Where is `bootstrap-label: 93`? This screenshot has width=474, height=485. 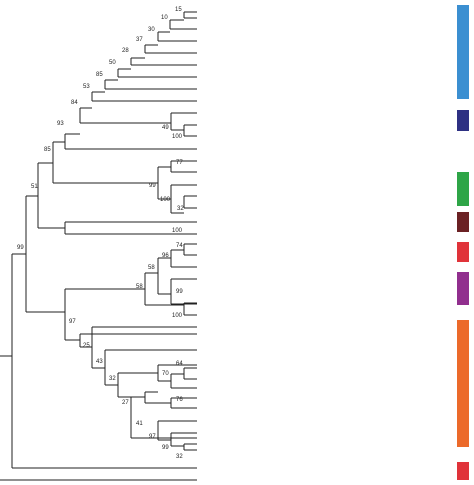 bootstrap-label: 93 is located at coordinates (60, 124).